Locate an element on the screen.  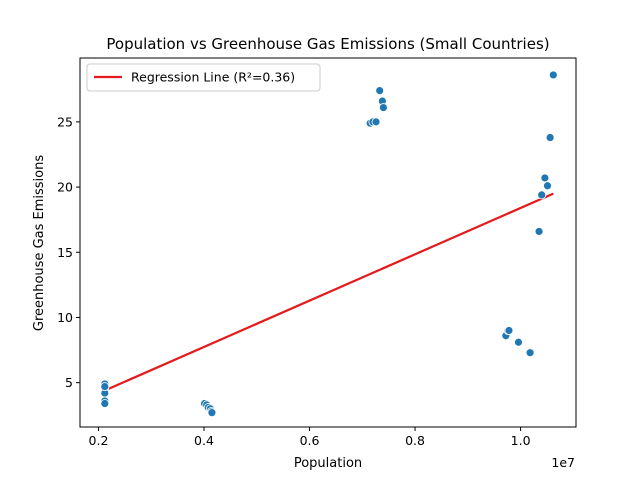
legend-box is located at coordinates (203, 77).